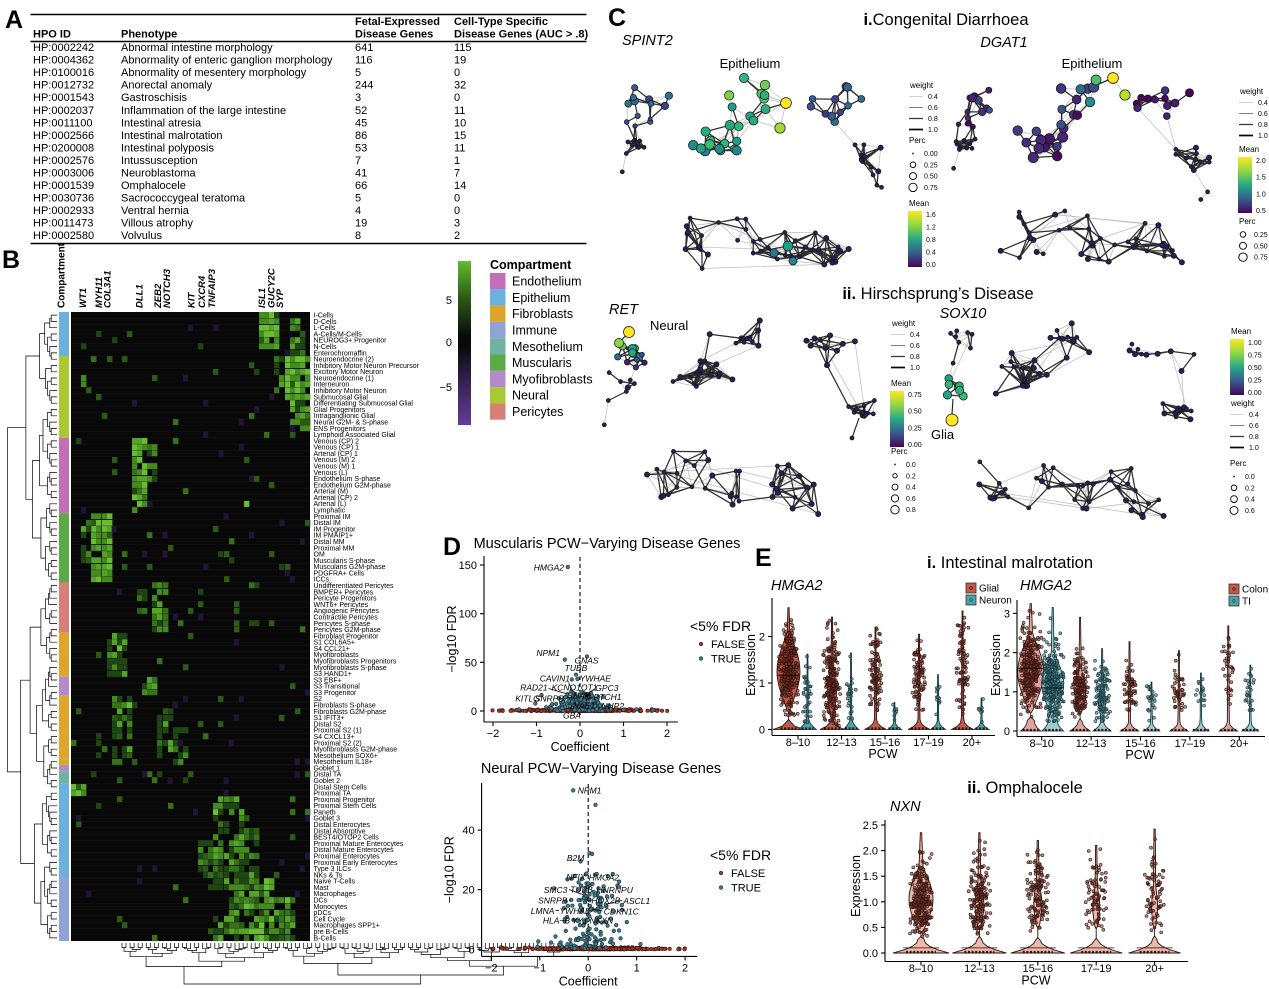  What do you see at coordinates (337, 687) in the screenshot?
I see `svg-text: S3 Transitional` at bounding box center [337, 687].